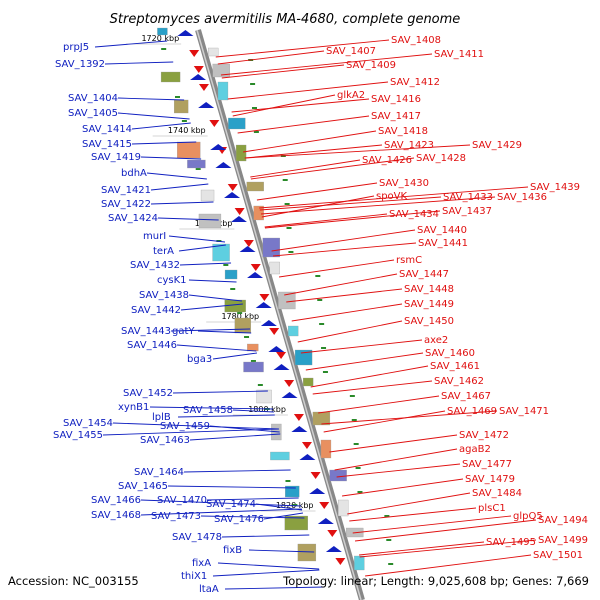  I want to click on gene-label-left: bga3, so click(199, 359).